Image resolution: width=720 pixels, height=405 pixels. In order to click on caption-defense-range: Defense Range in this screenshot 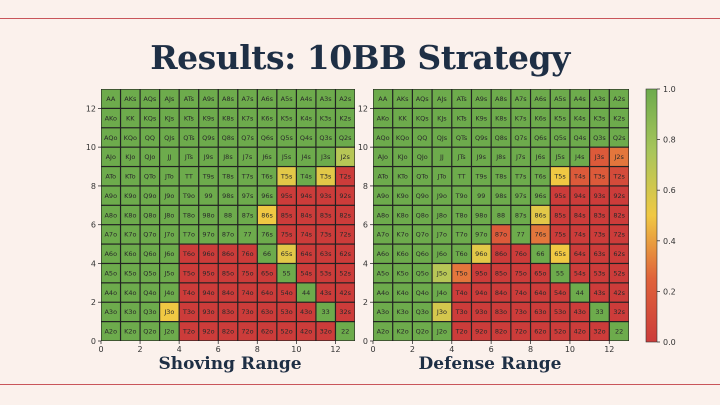, I will do `click(490, 364)`.